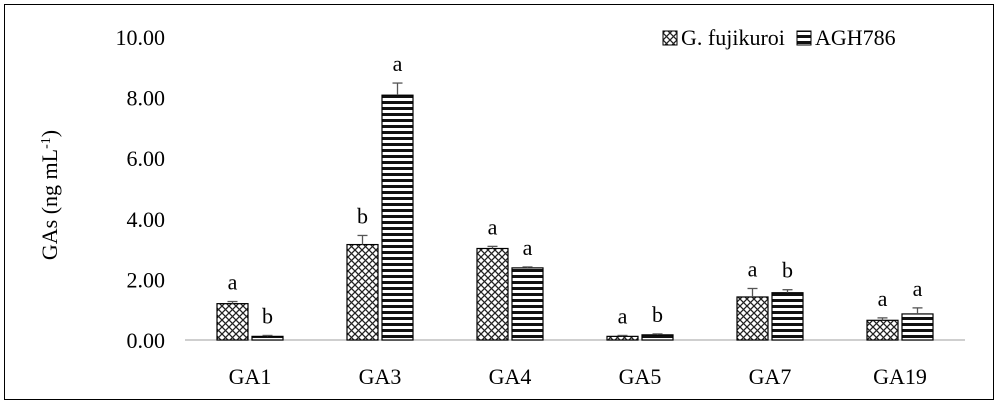 The image size is (1000, 406). Describe the element at coordinates (855, 37) in the screenshot. I see `legend-label-agh786: AGH786` at that location.